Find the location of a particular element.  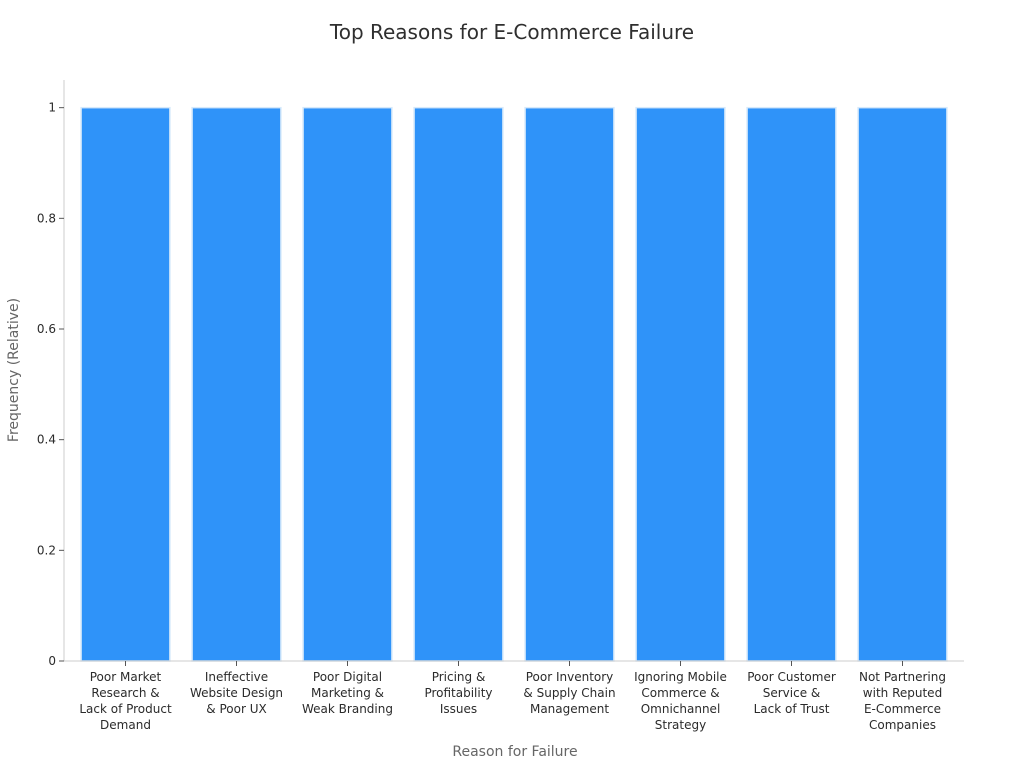

x-tick-label-line: Service & is located at coordinates (792, 693).